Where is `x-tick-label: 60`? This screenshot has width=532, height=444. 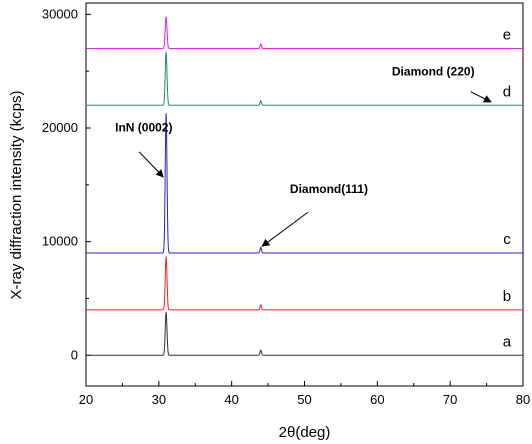 x-tick-label: 60 is located at coordinates (377, 399).